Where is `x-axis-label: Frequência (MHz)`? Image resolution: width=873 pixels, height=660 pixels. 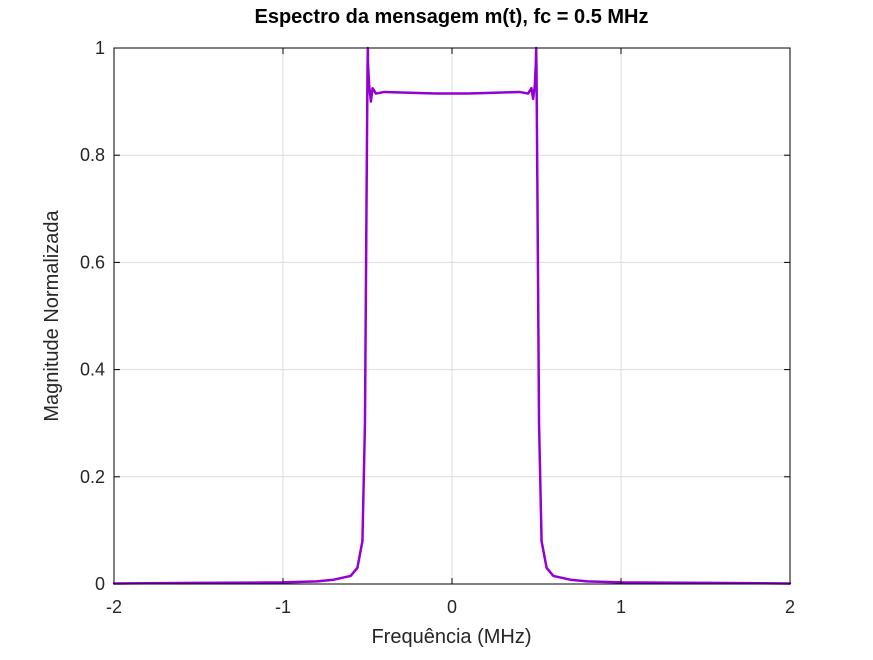 x-axis-label: Frequência (MHz) is located at coordinates (451, 637).